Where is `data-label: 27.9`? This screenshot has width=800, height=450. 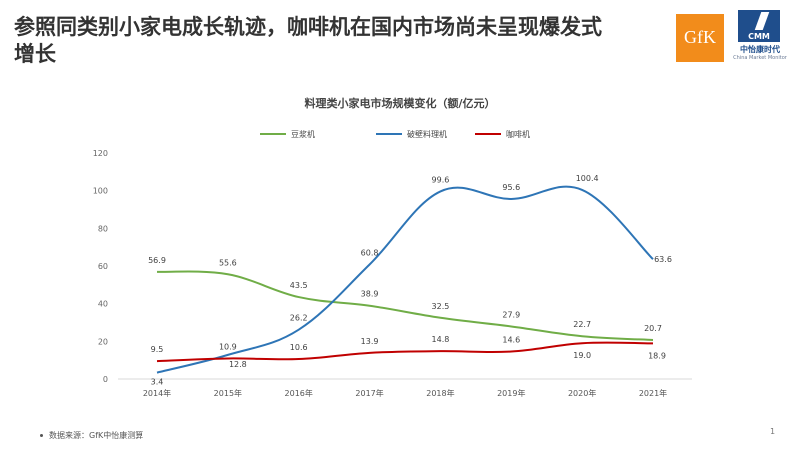 data-label: 27.9 is located at coordinates (511, 314).